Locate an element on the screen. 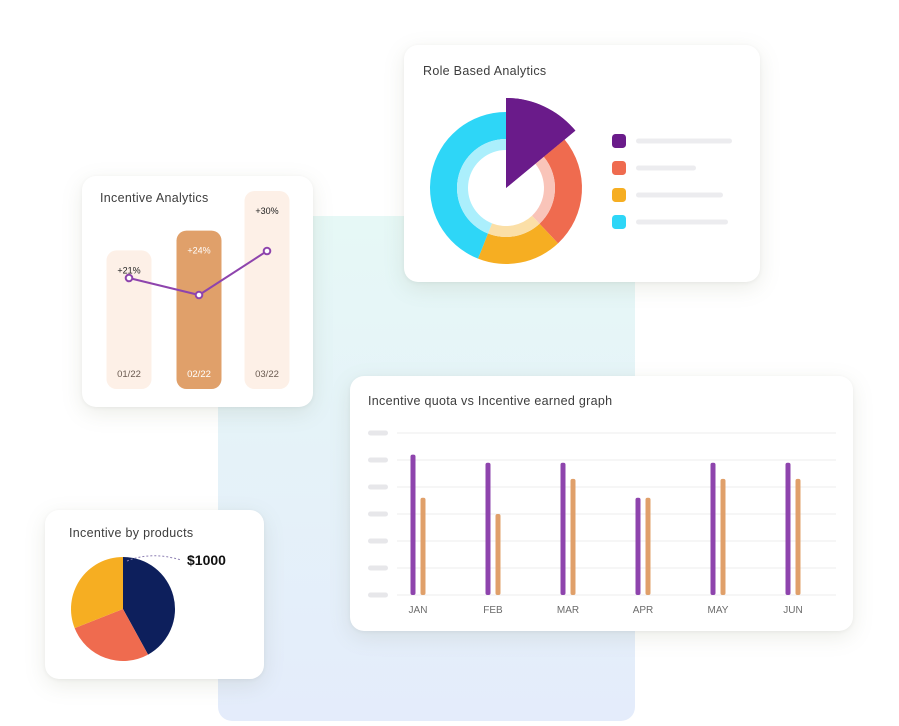  x-tick-label: JUN is located at coordinates (792, 610).